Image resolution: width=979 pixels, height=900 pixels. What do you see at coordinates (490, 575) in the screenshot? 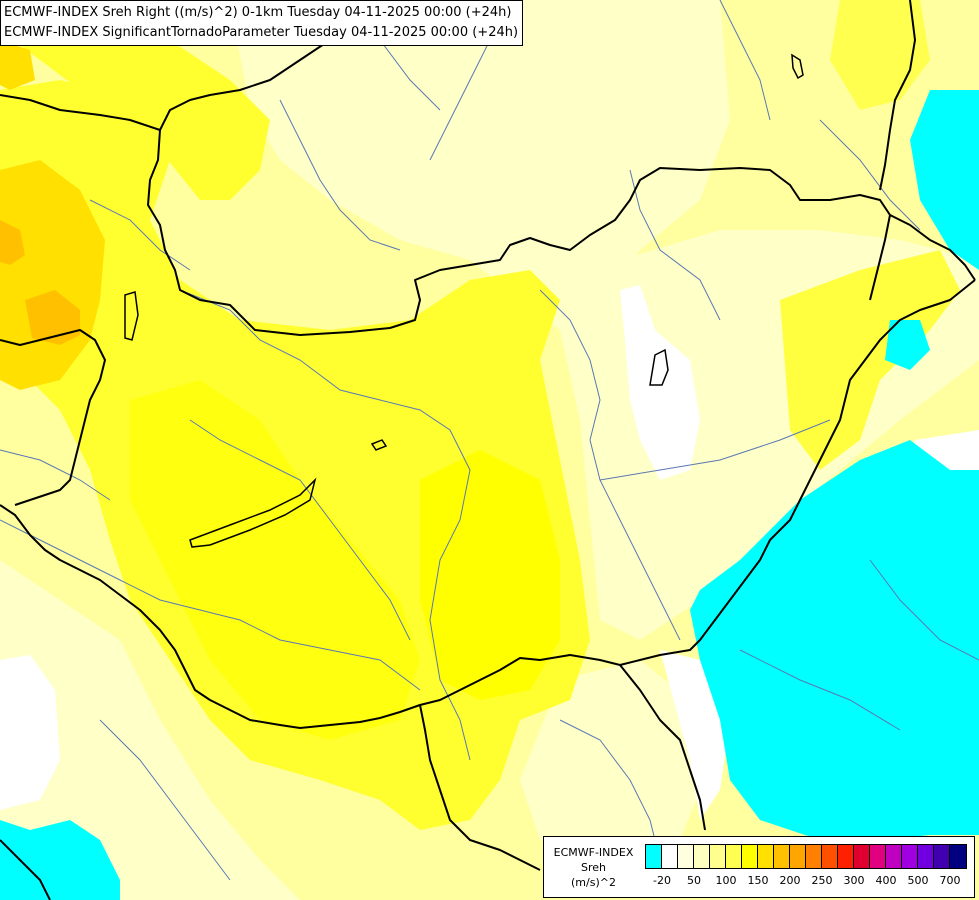
I see `yellow-region-center-bright` at bounding box center [490, 575].